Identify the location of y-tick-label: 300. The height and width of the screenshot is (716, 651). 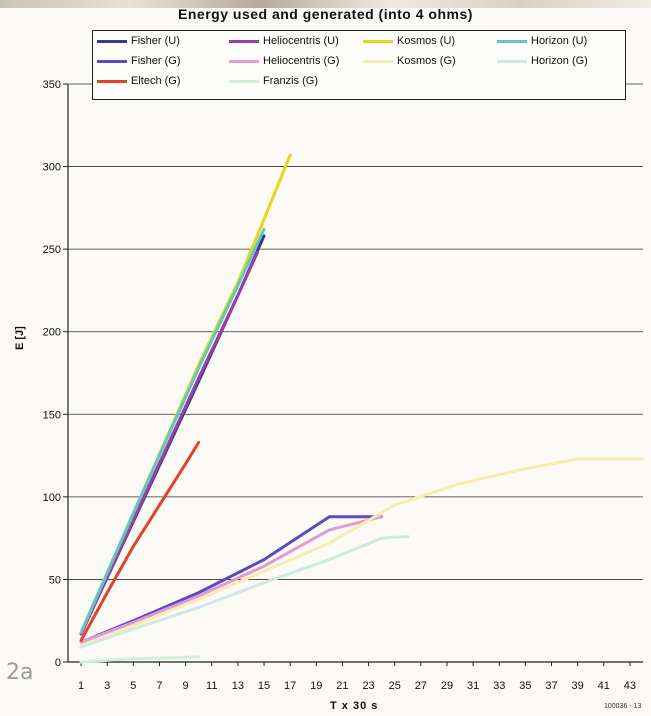
(52, 168).